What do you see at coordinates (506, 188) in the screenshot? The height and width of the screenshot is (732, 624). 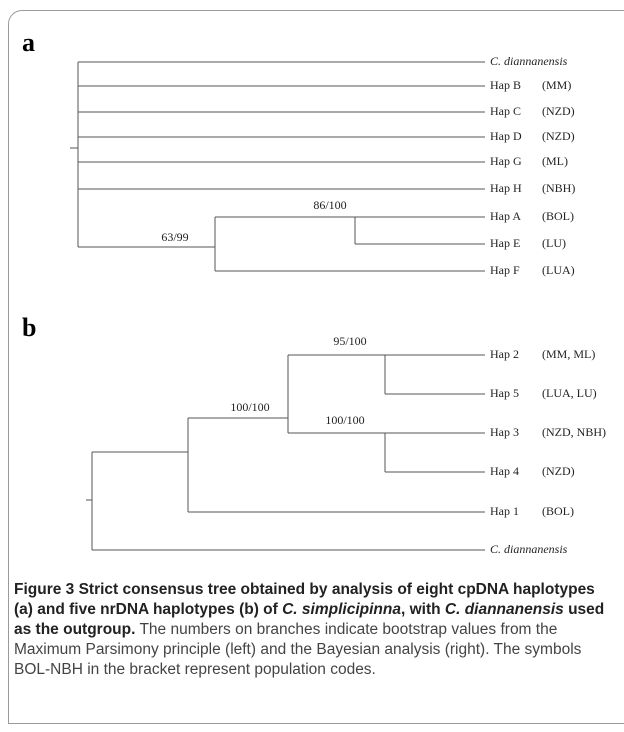 I see `leaf-name: Hap H` at bounding box center [506, 188].